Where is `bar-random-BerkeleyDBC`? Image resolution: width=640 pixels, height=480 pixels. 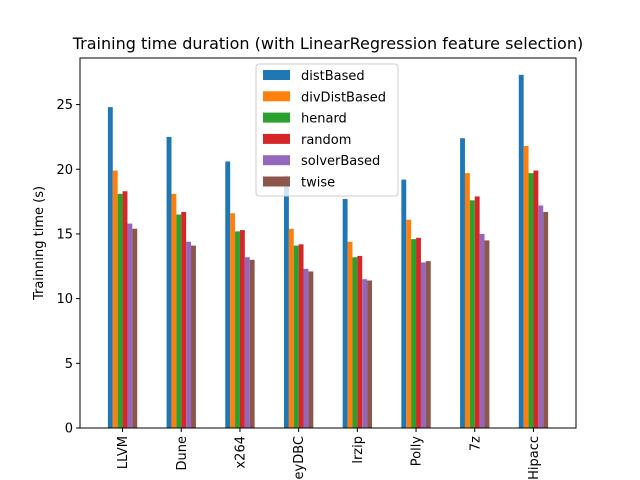 bar-random-BerkeleyDBC is located at coordinates (301, 336).